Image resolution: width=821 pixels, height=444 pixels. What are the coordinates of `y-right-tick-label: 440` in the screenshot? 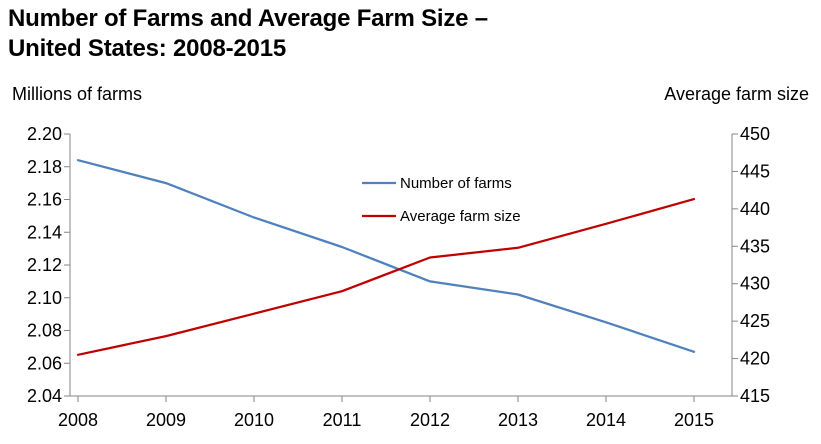 It's located at (755, 209).